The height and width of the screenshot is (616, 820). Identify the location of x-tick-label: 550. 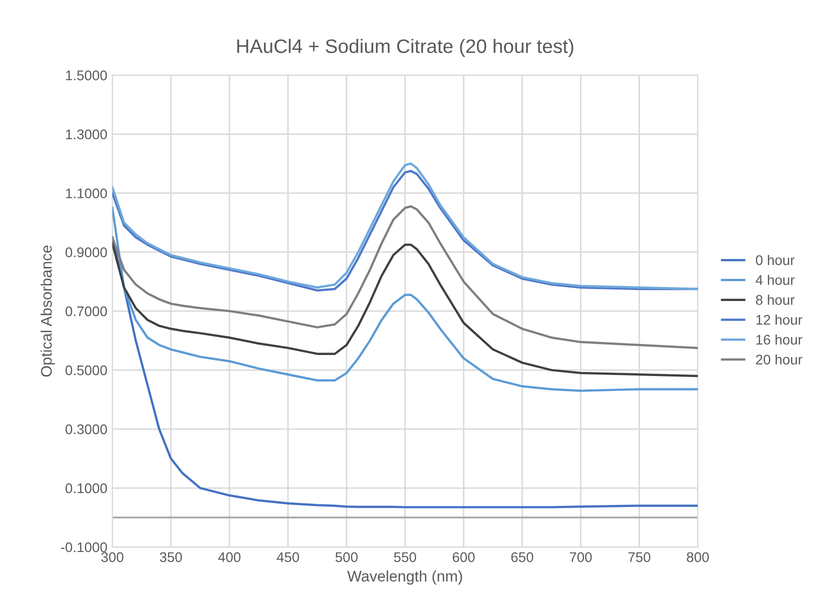
(405, 557).